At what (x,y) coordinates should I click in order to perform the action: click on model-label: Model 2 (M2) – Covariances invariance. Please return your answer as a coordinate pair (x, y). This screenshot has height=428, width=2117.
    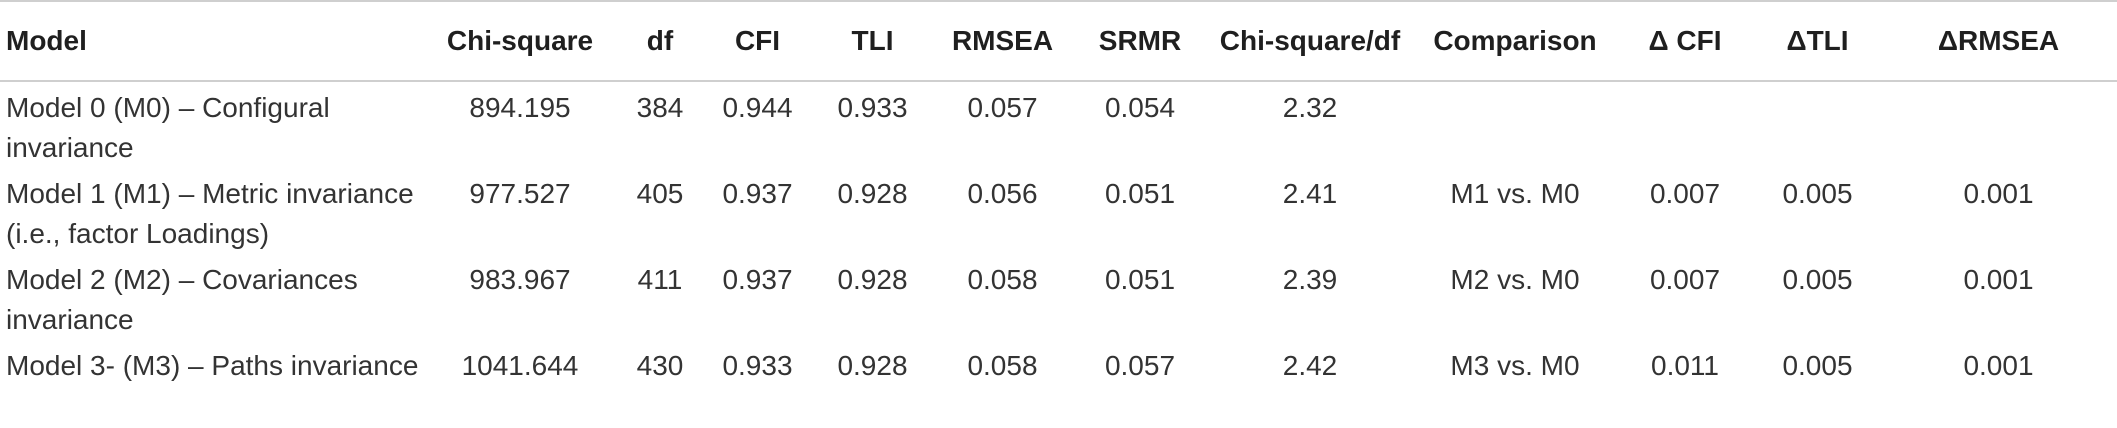
    Looking at the image, I should click on (182, 299).